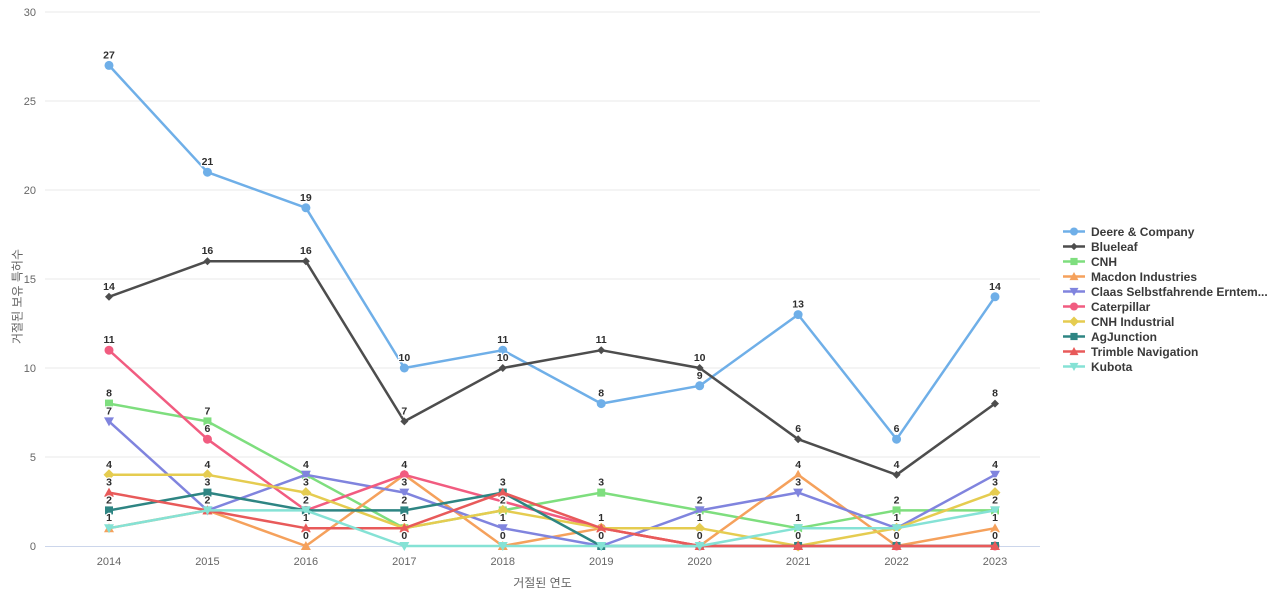 This screenshot has width=1280, height=600. I want to click on legend-marker-icon-macdon-industries, so click(1074, 276).